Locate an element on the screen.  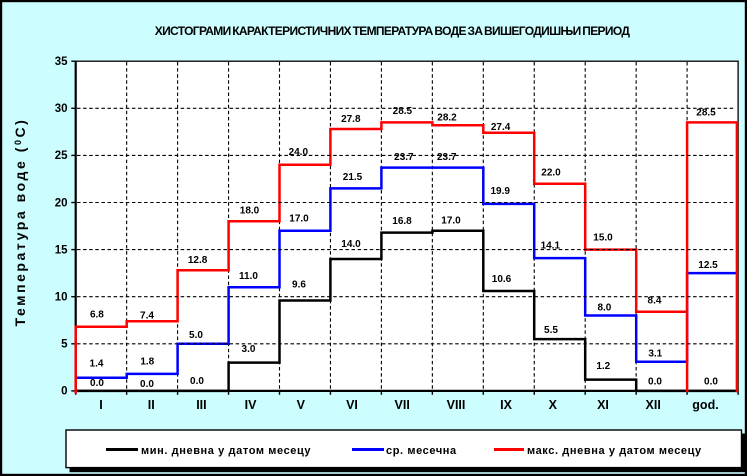
svg-text: 15 is located at coordinates (61, 250).